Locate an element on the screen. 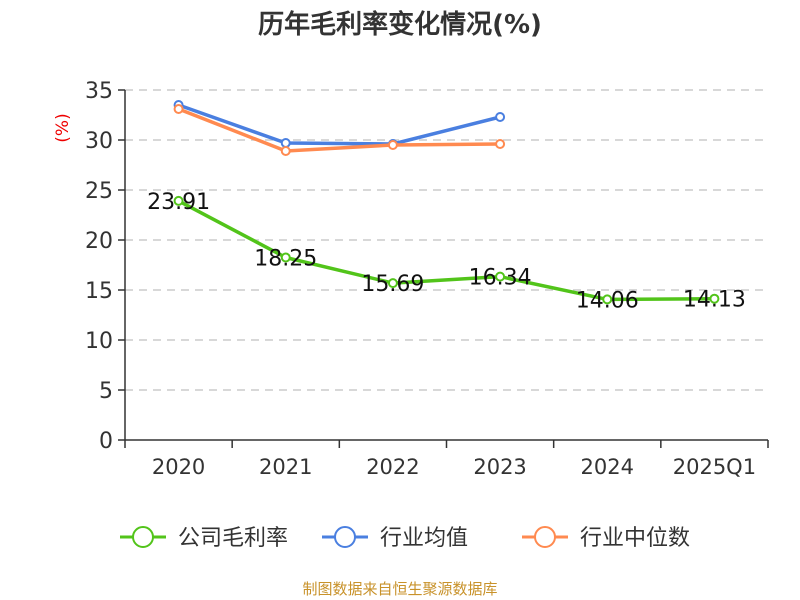  x-tick-label: 2023 is located at coordinates (499, 467).